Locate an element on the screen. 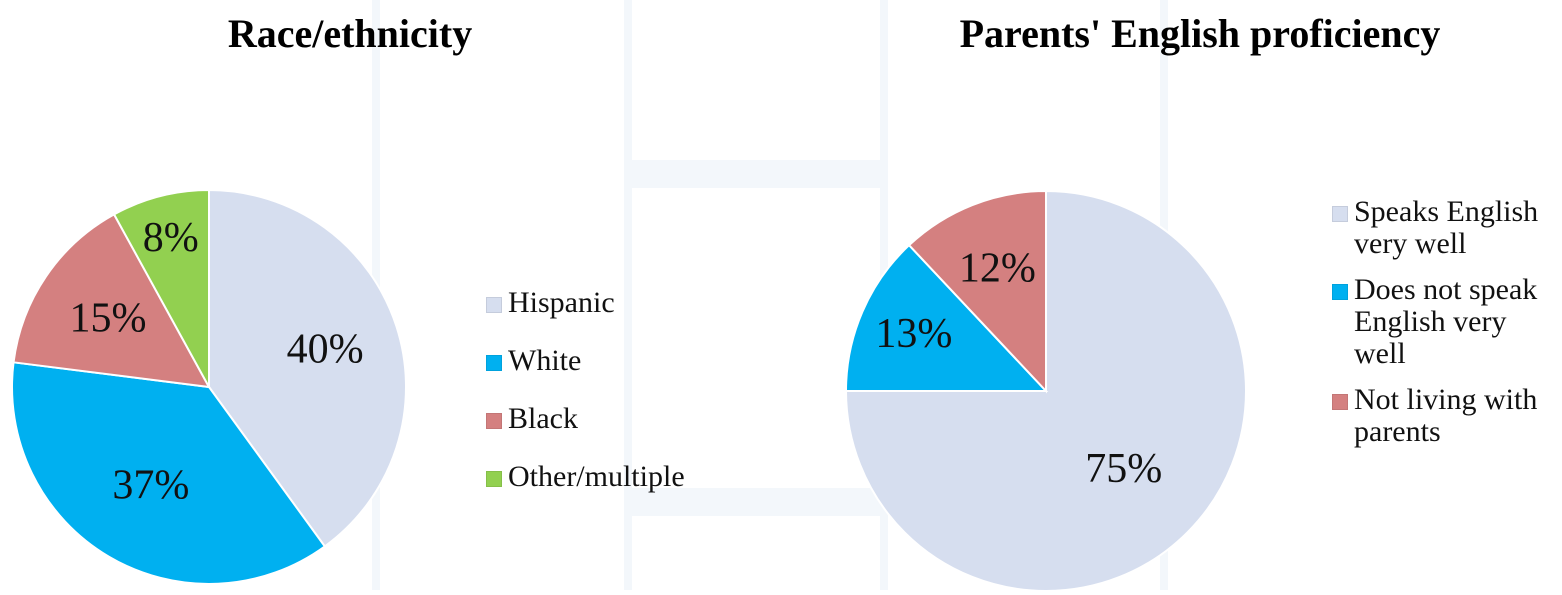 This screenshot has height=595, width=1562. legend-label: Not living with parents is located at coordinates (1446, 415).